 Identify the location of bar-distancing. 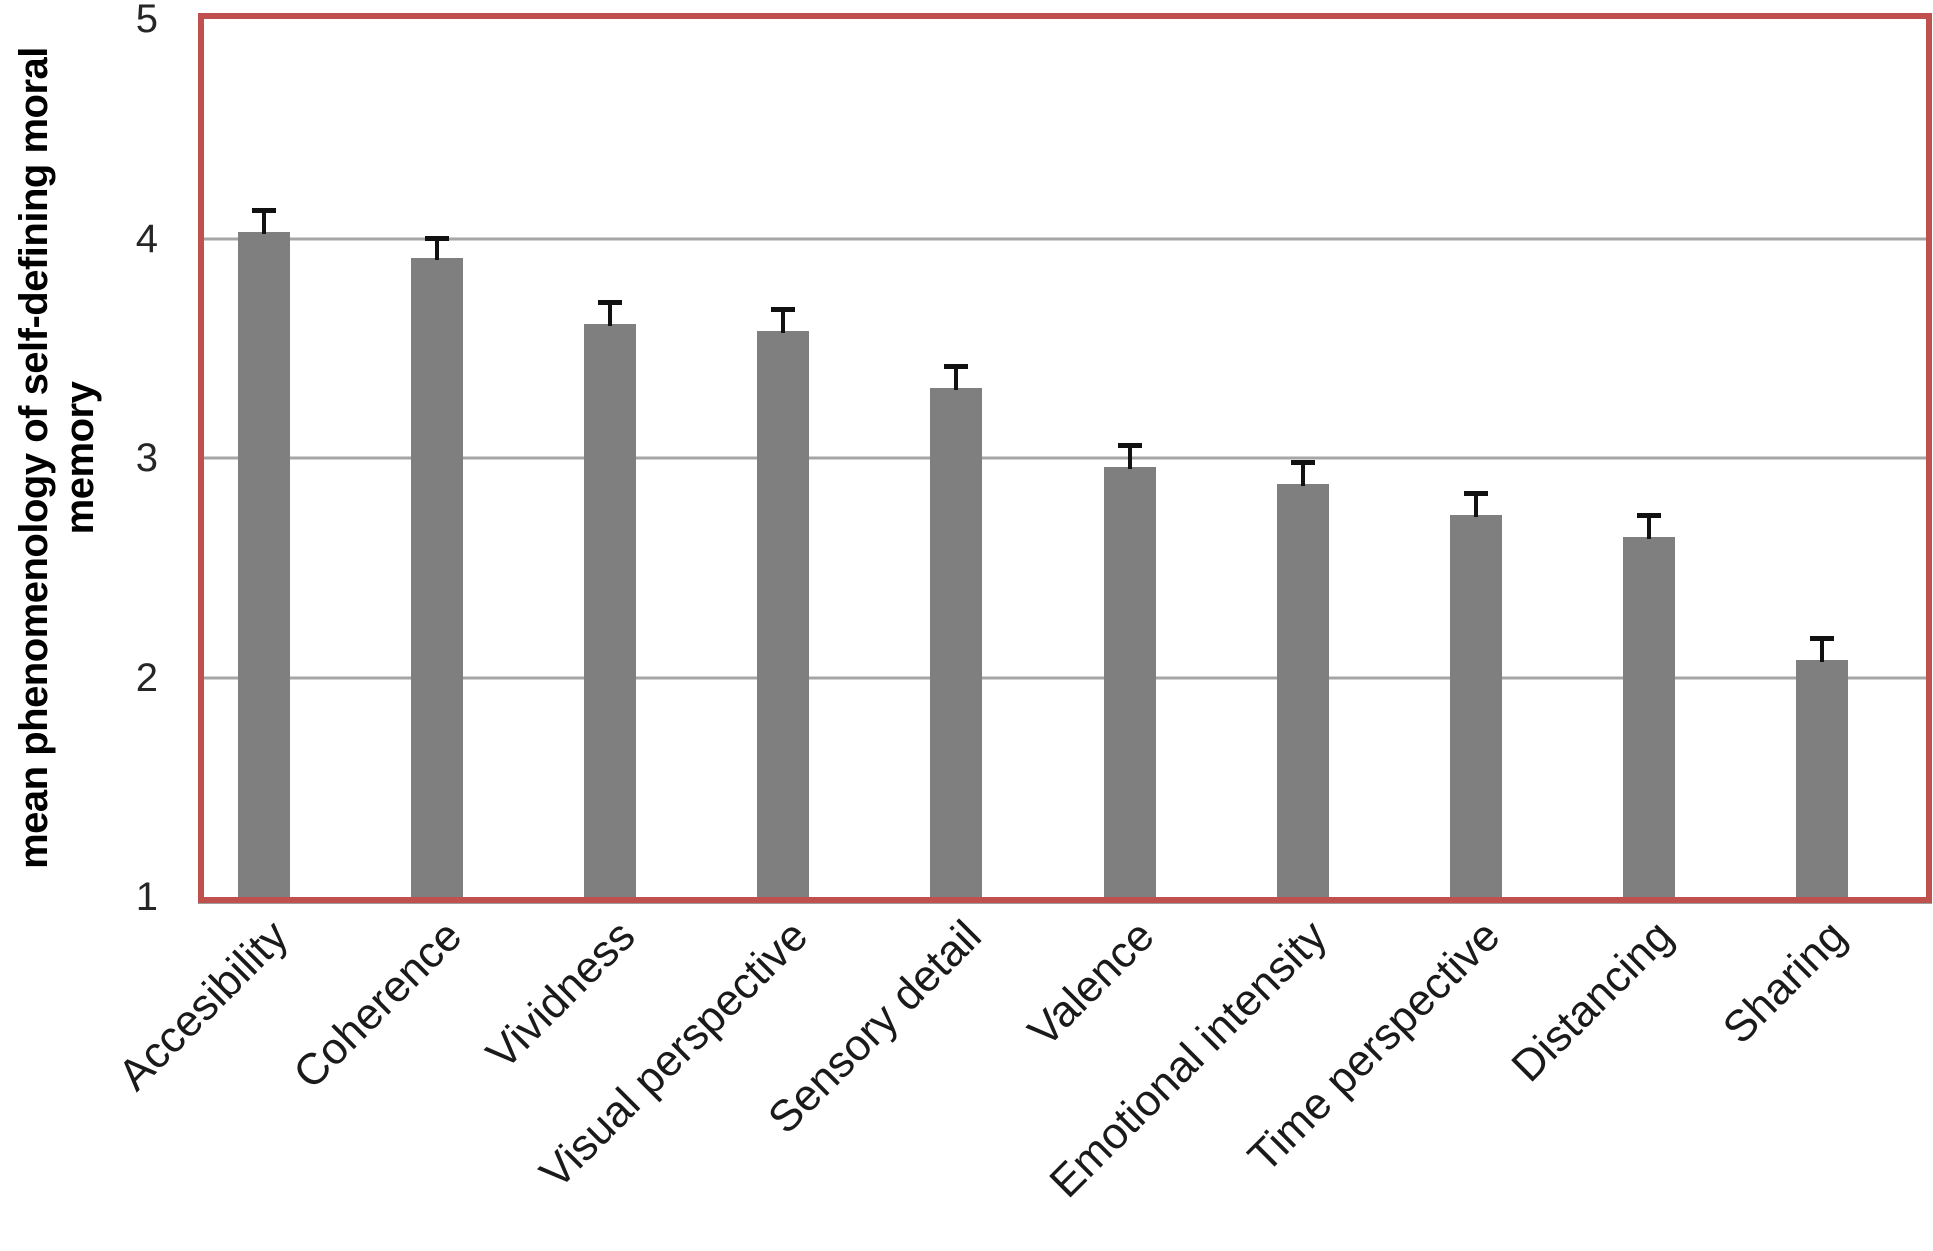
(1648, 717).